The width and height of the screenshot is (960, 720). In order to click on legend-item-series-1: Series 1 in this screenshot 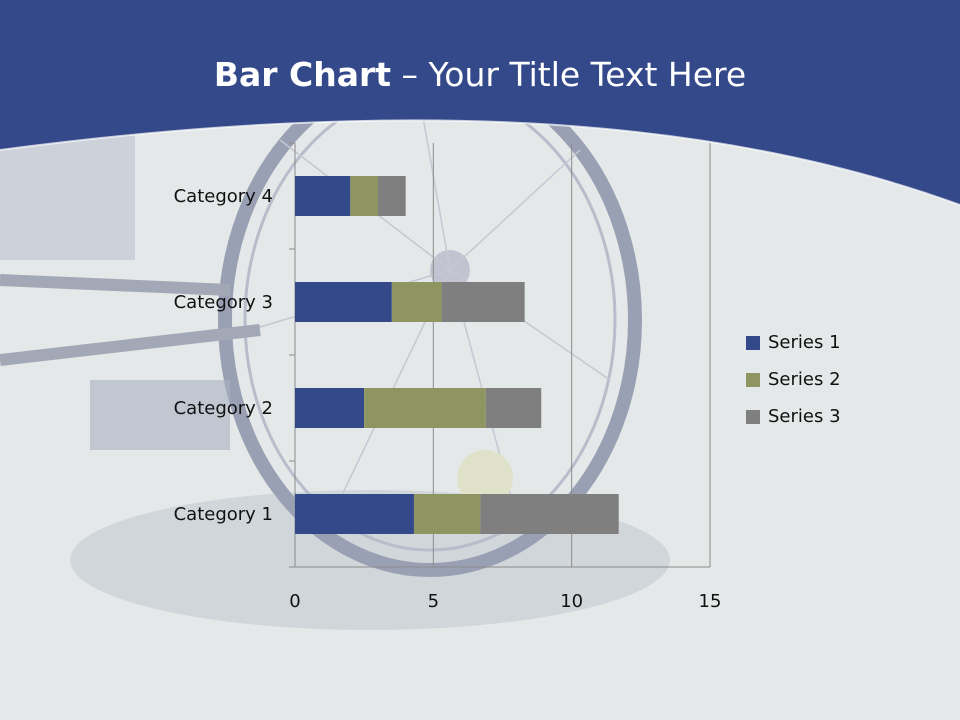, I will do `click(793, 342)`.